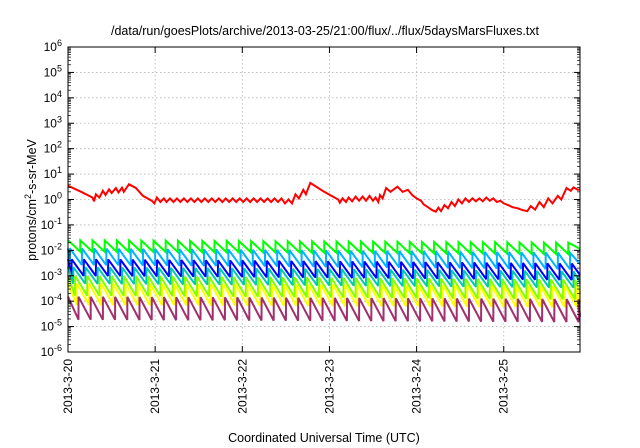 This screenshot has width=640, height=448. I want to click on y-tick-label: 10⁶, so click(53, 46).